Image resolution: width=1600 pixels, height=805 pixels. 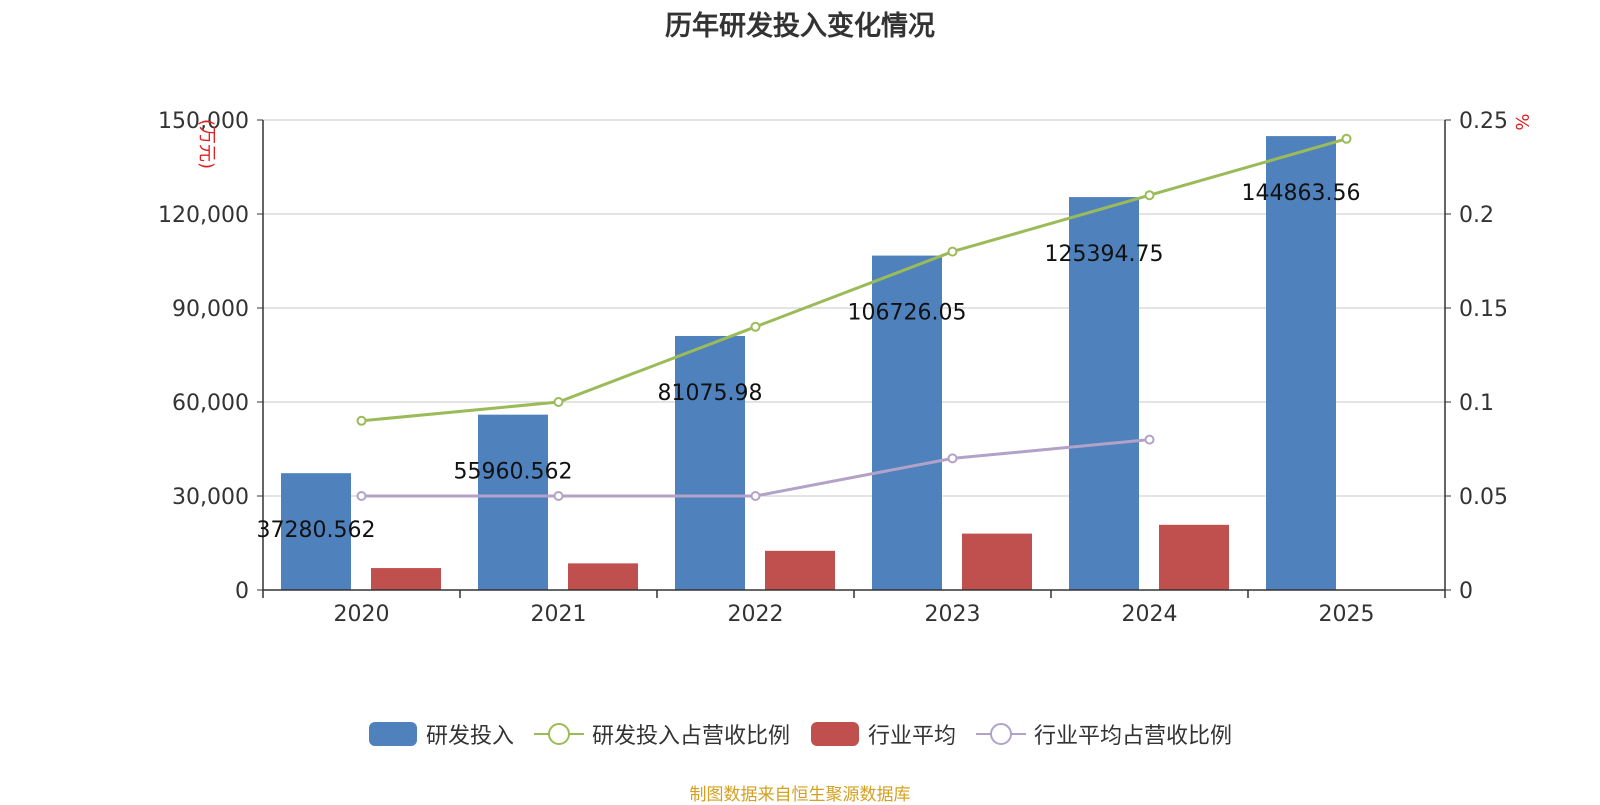 What do you see at coordinates (1301, 193) in the screenshot?
I see `data-label-rd-2025: 144863.56` at bounding box center [1301, 193].